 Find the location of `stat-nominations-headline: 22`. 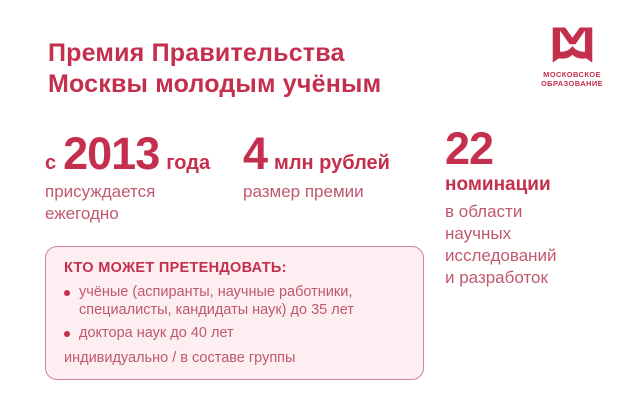

stat-nominations-headline: 22 is located at coordinates (501, 148).